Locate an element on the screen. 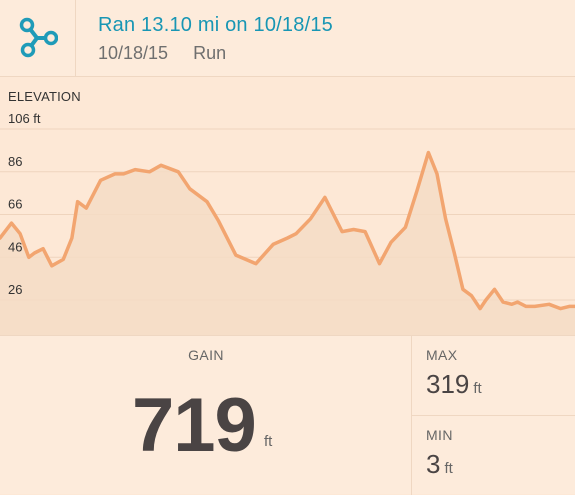 The image size is (575, 495). activity-type: Run is located at coordinates (210, 53).